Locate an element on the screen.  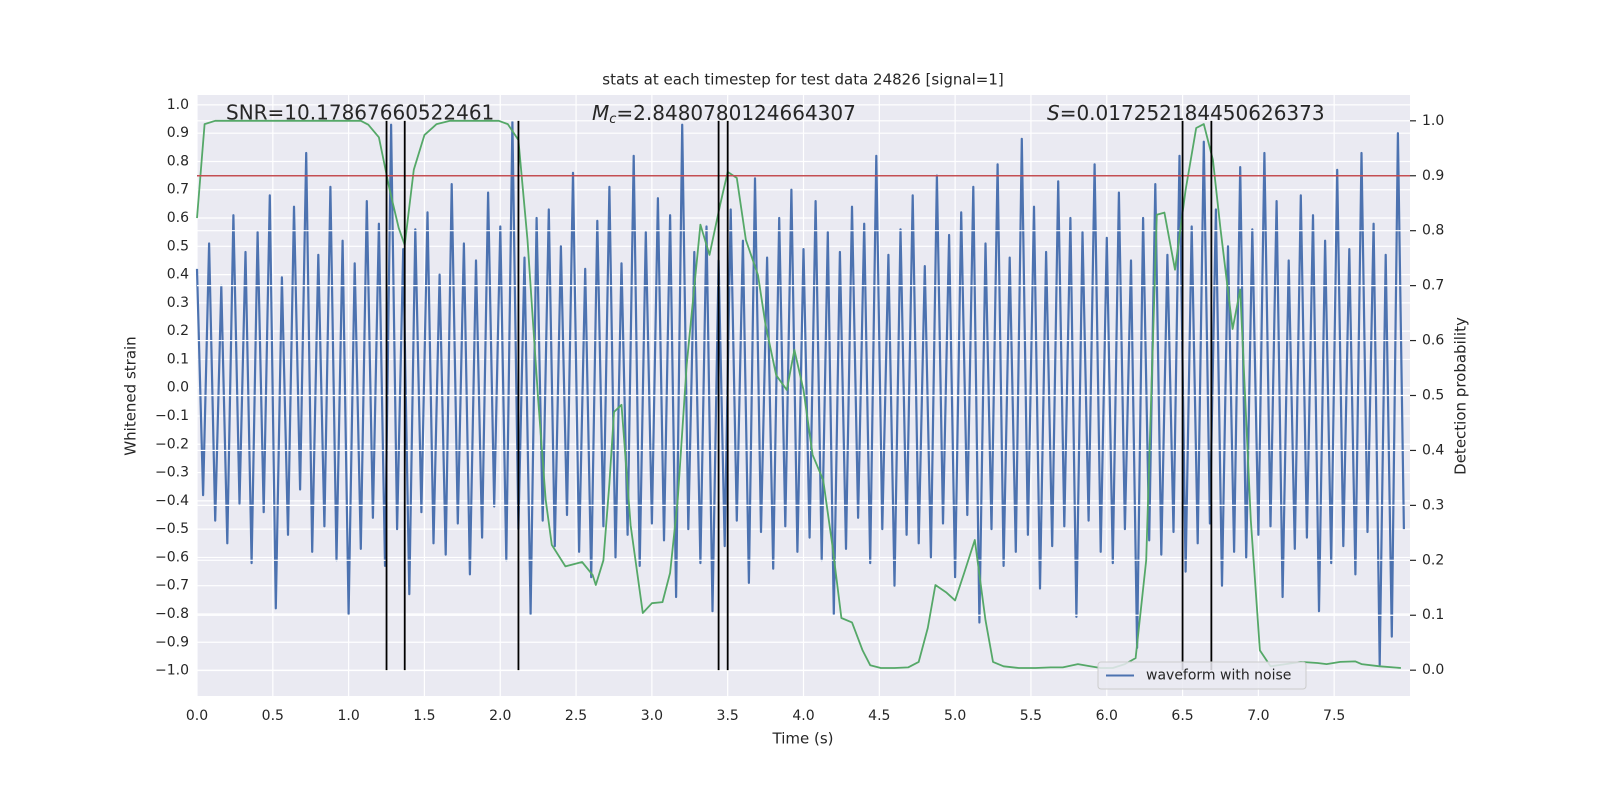
x-tick-label: 3.0 is located at coordinates (652, 716).